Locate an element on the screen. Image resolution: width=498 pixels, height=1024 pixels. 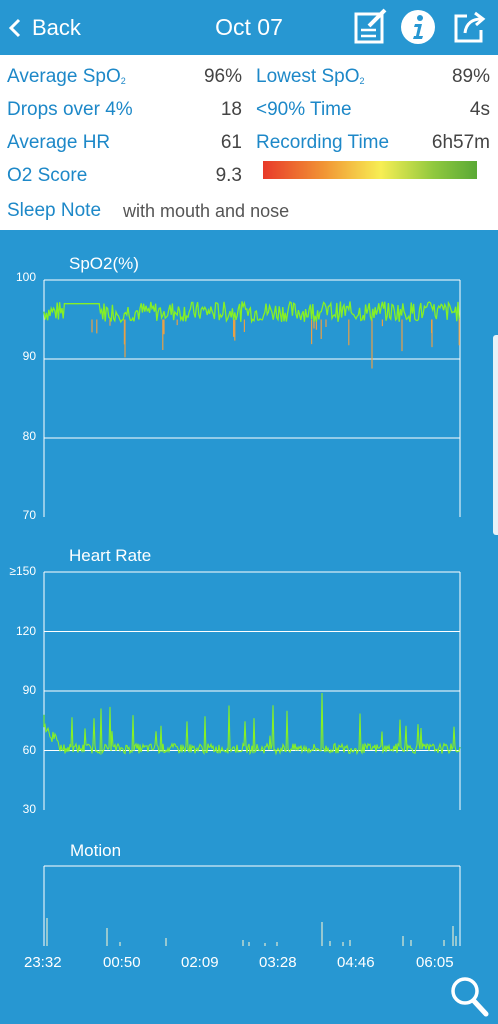
drops-label: Drops over 4% is located at coordinates (70, 109).